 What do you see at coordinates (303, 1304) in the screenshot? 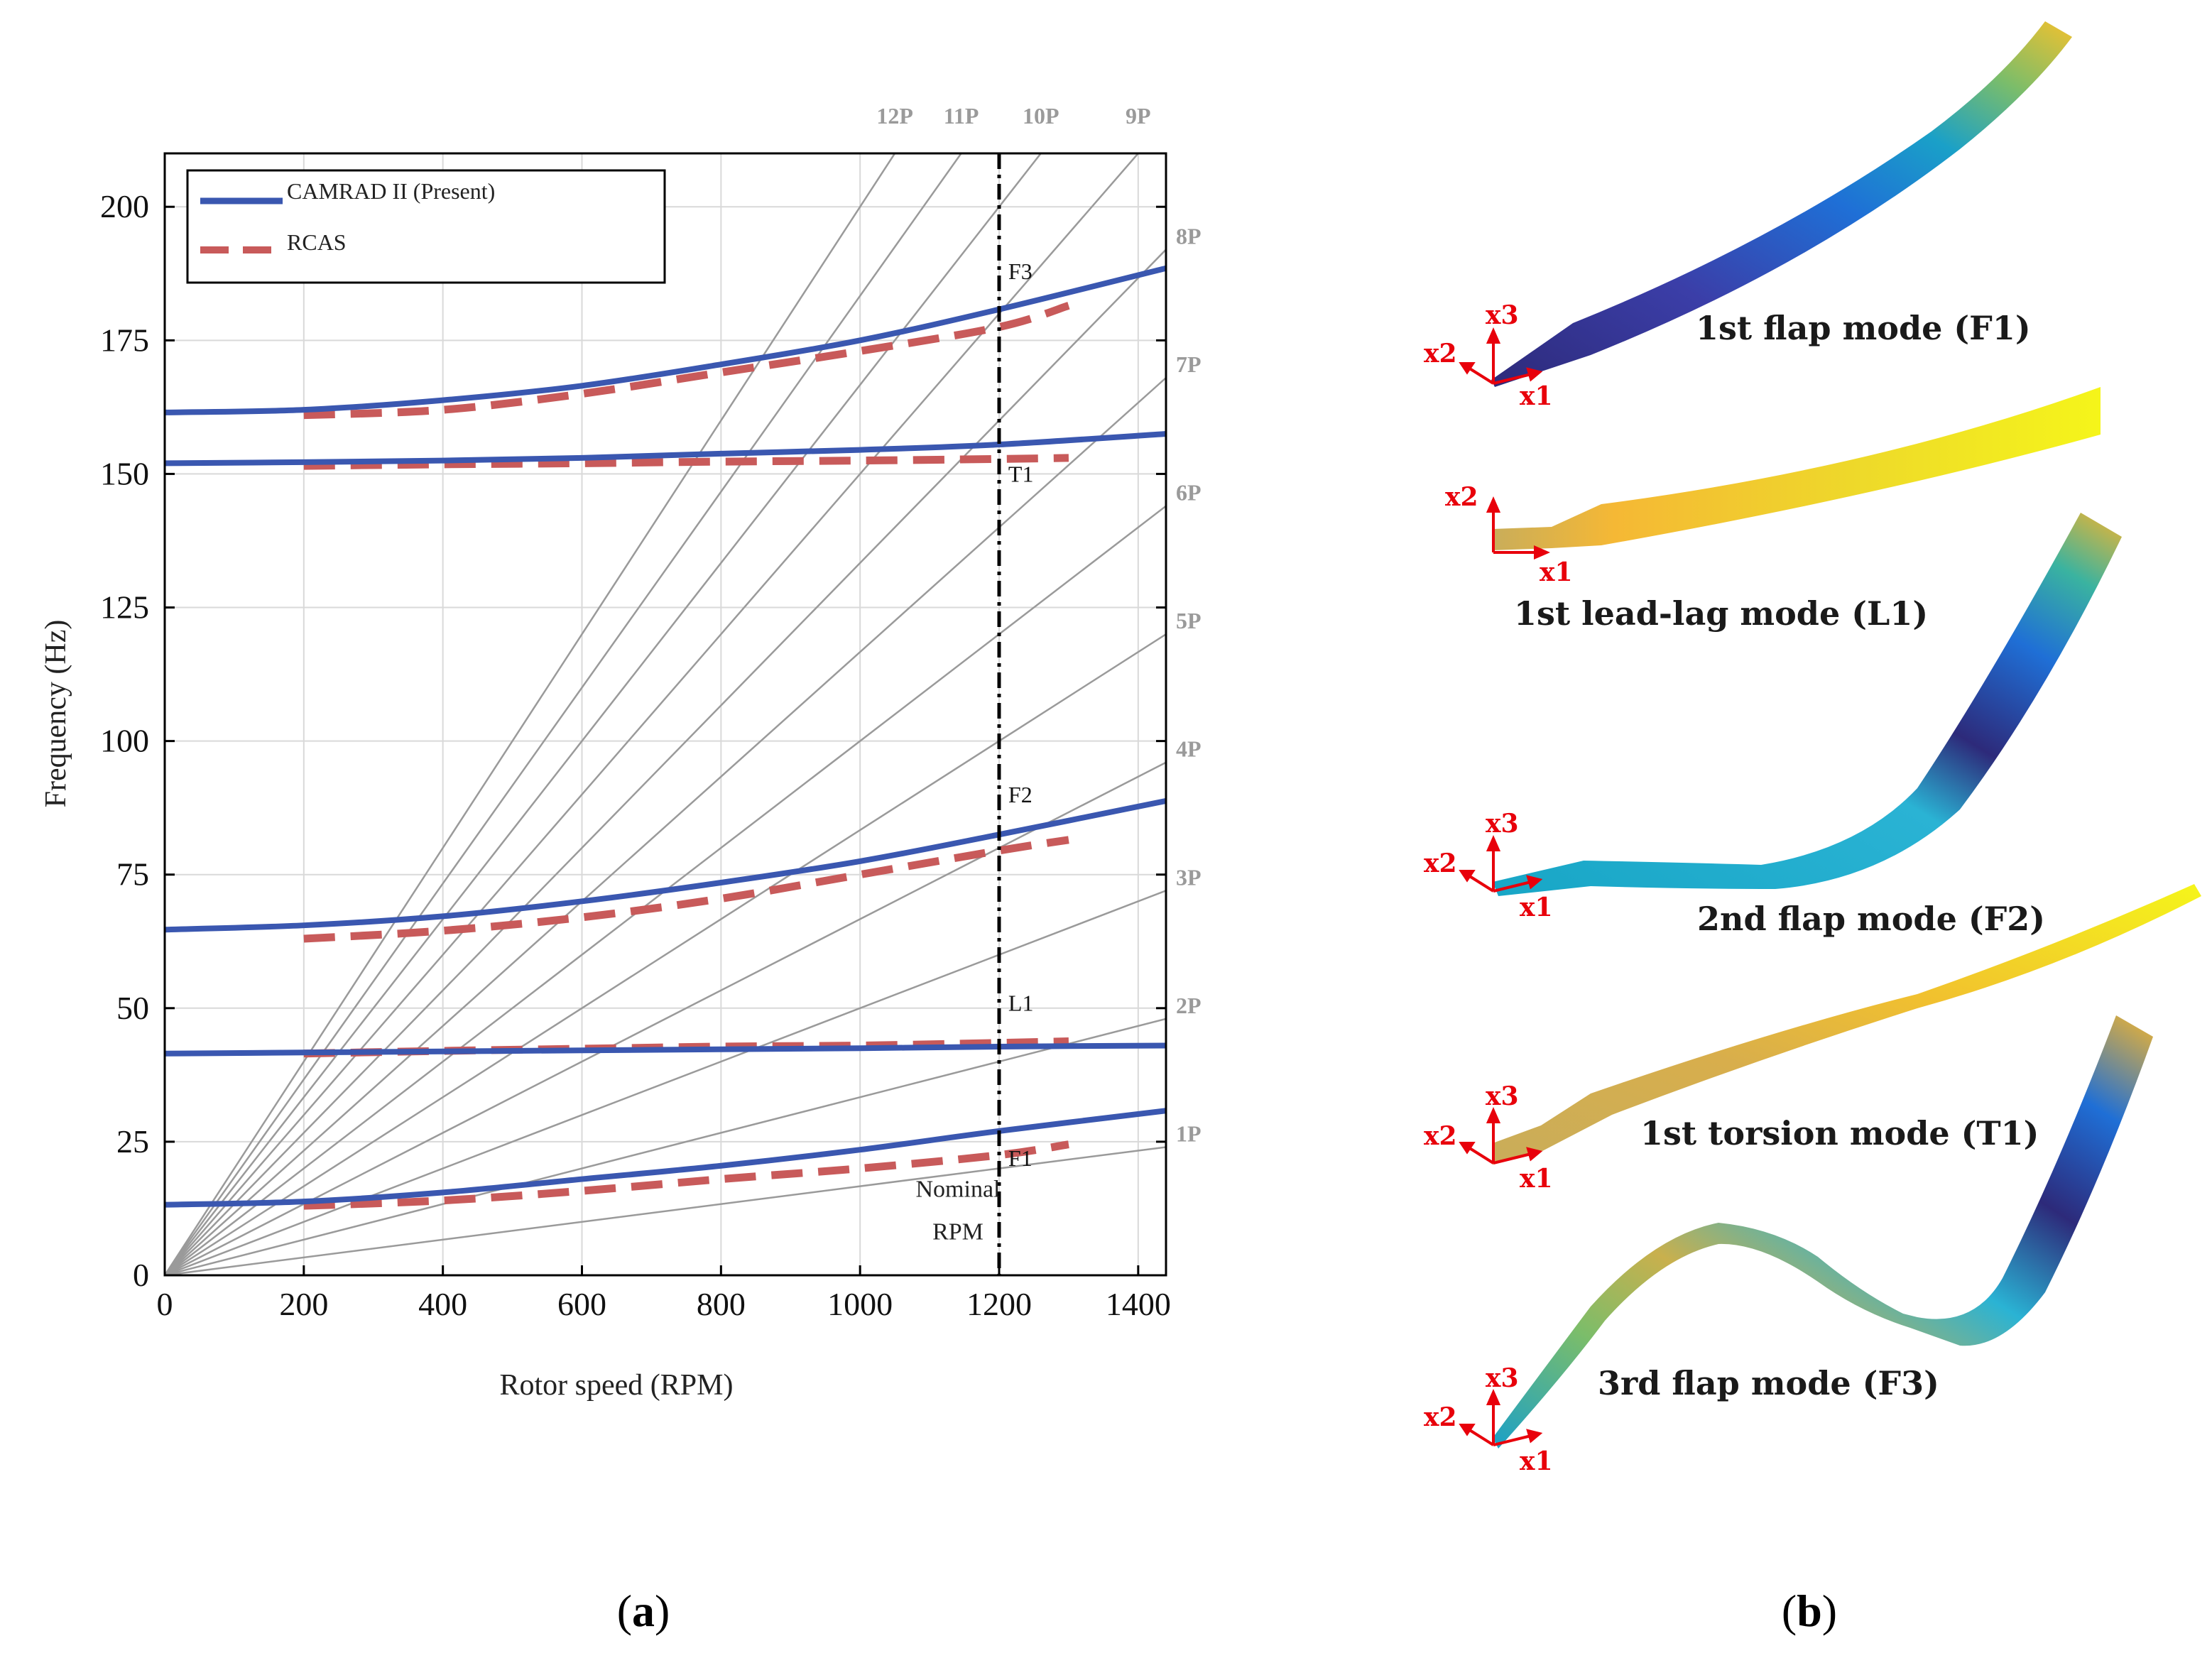
I see `x-tick-label: 200` at bounding box center [303, 1304].